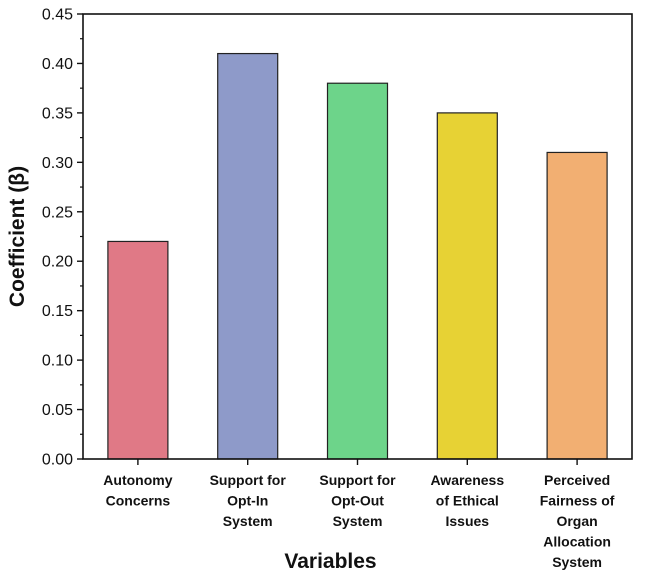 Image resolution: width=648 pixels, height=578 pixels. What do you see at coordinates (57, 64) in the screenshot?
I see `y-tick-label: 0.40` at bounding box center [57, 64].